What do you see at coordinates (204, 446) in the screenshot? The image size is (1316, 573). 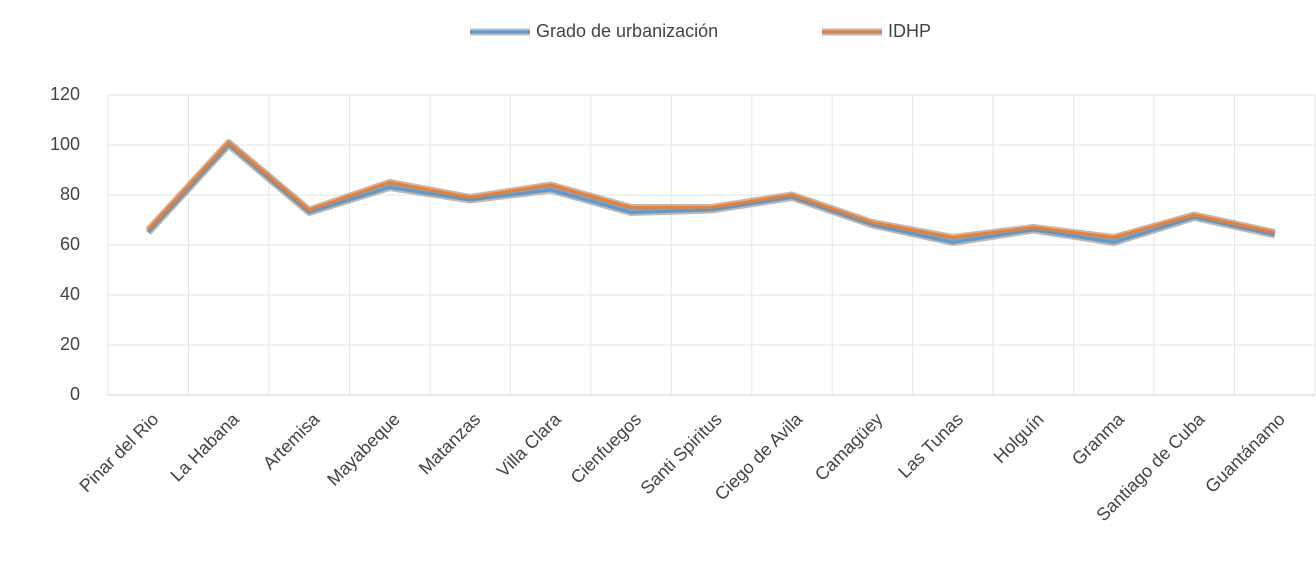 I see `x-tick-label: La Habana` at bounding box center [204, 446].